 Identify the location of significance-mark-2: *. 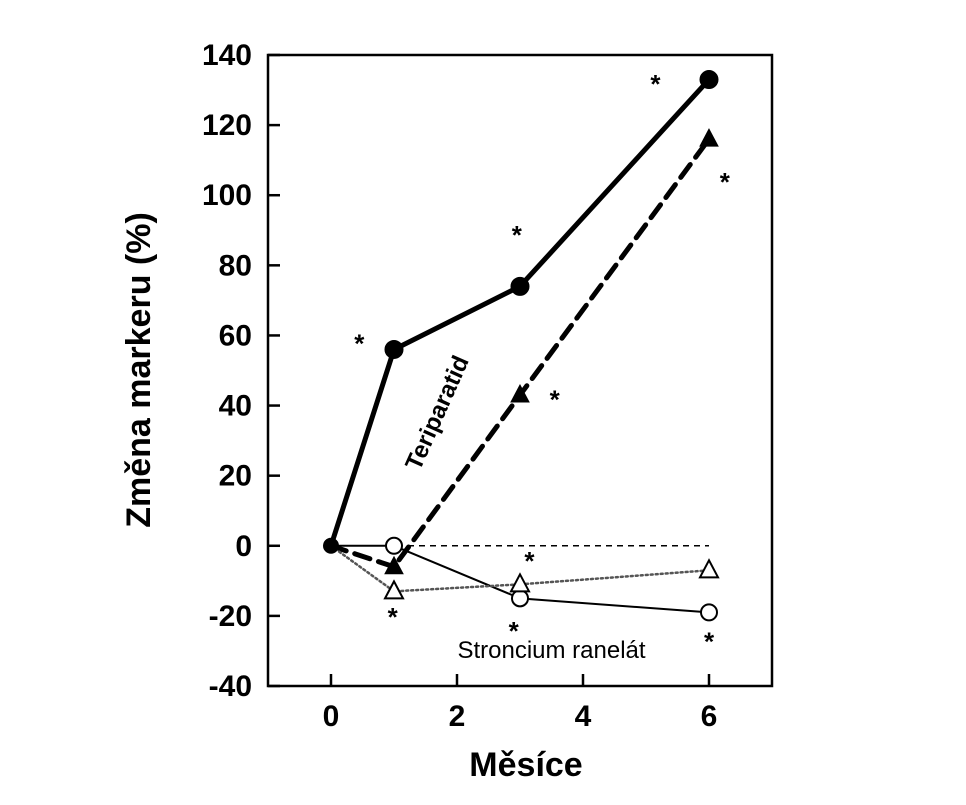
(517, 235).